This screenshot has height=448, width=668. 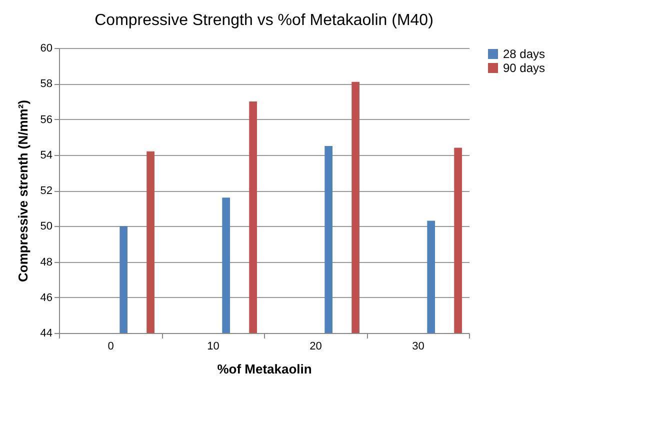 I want to click on x-tick-label: 10, so click(x=213, y=346).